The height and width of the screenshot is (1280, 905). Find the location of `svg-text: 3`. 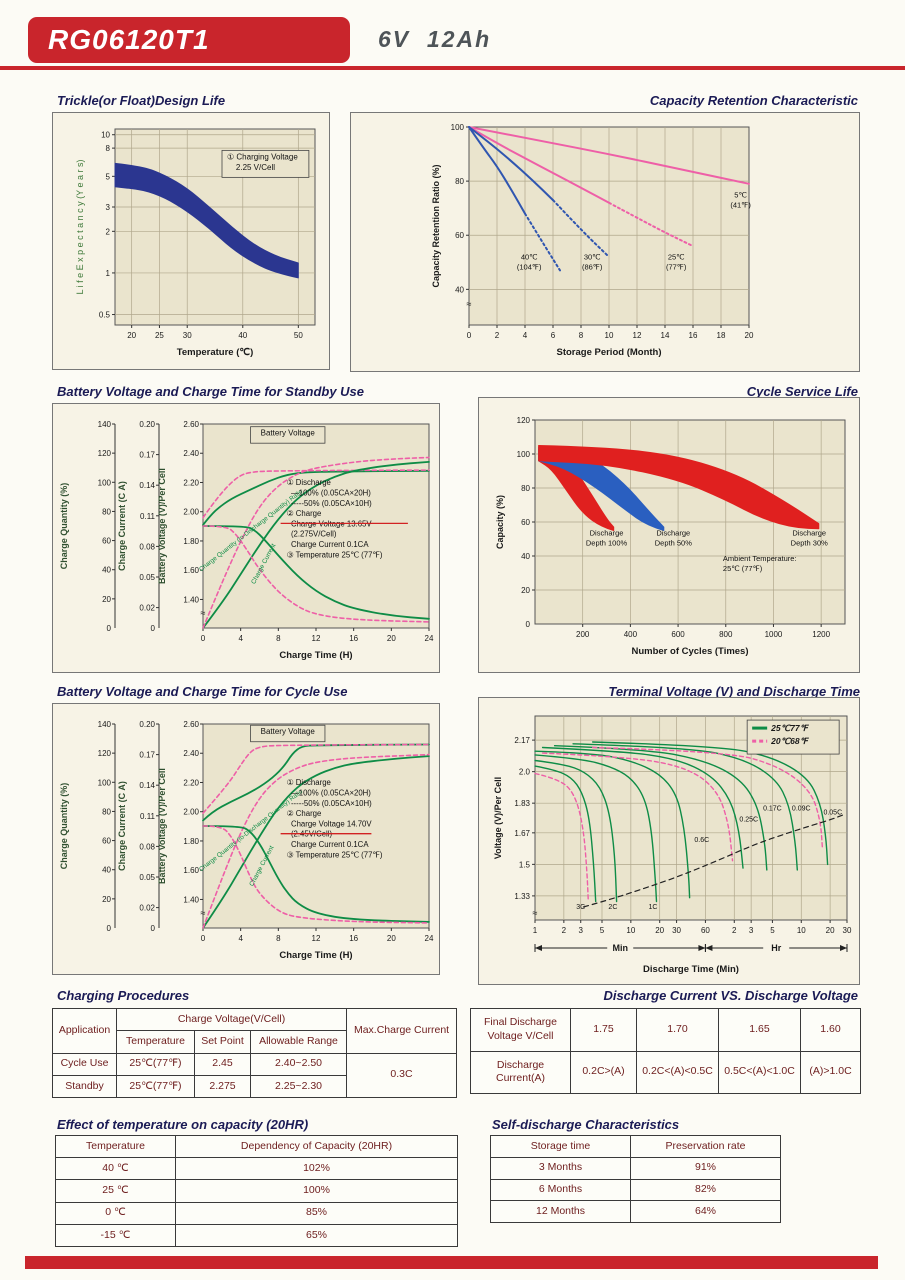

svg-text: 3 is located at coordinates (581, 930).